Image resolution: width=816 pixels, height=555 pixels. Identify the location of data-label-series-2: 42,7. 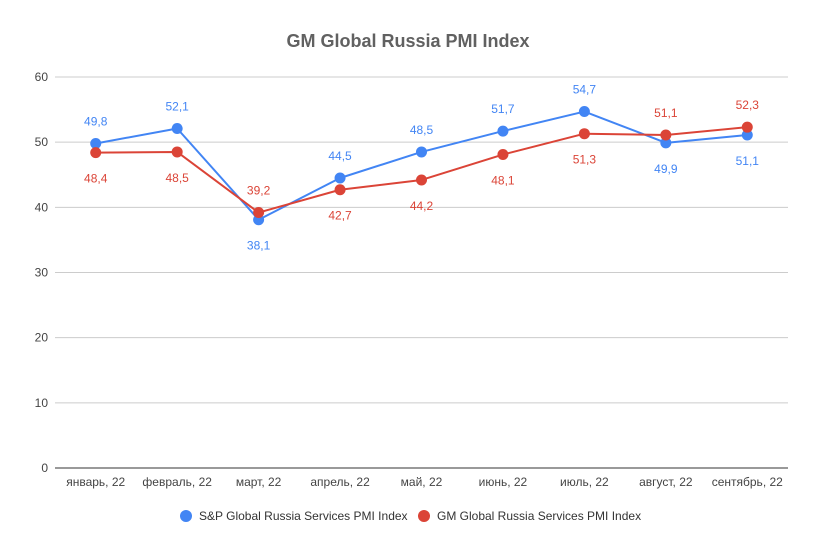
(340, 216).